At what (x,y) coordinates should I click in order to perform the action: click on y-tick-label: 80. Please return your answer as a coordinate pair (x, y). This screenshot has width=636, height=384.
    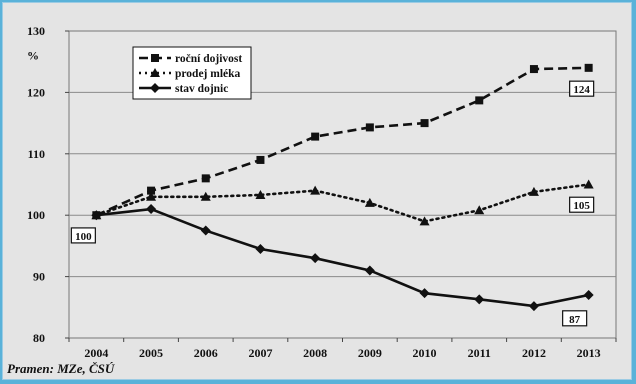
    Looking at the image, I should click on (39, 338).